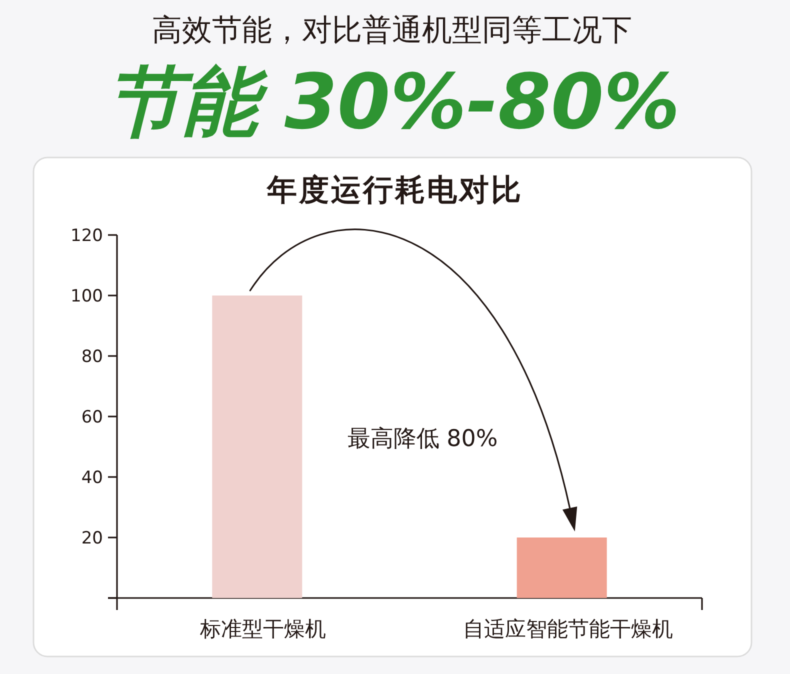 The image size is (790, 674). Describe the element at coordinates (422, 439) in the screenshot. I see `annotation: 最高降低 80%` at that location.